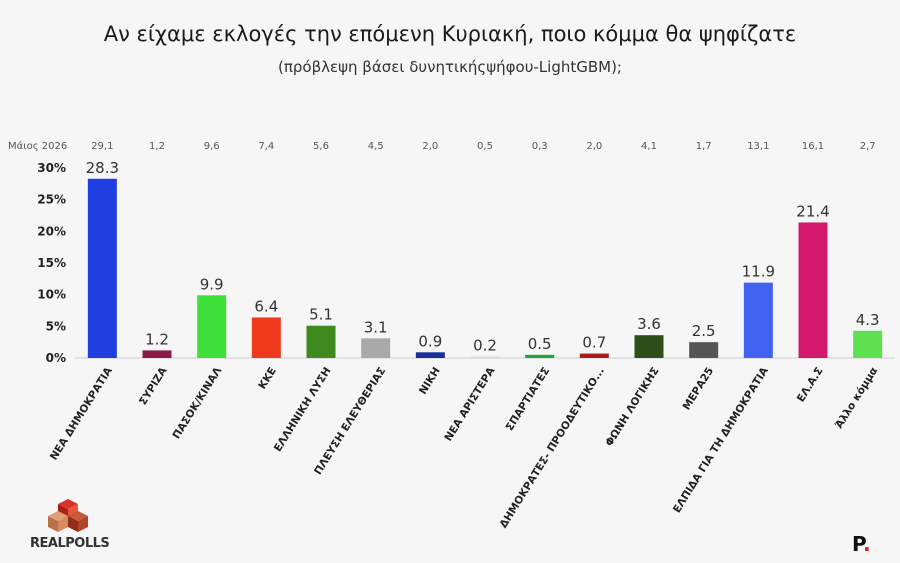 Image resolution: width=900 pixels, height=563 pixels. What do you see at coordinates (212, 284) in the screenshot?
I see `data-label-3: 9.9` at bounding box center [212, 284].